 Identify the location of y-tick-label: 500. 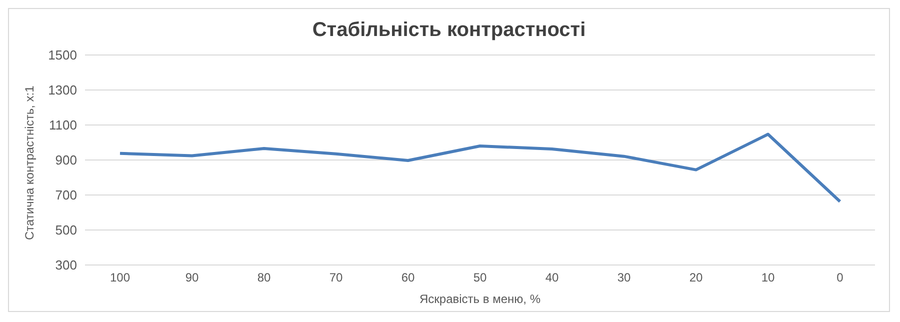
(66, 230).